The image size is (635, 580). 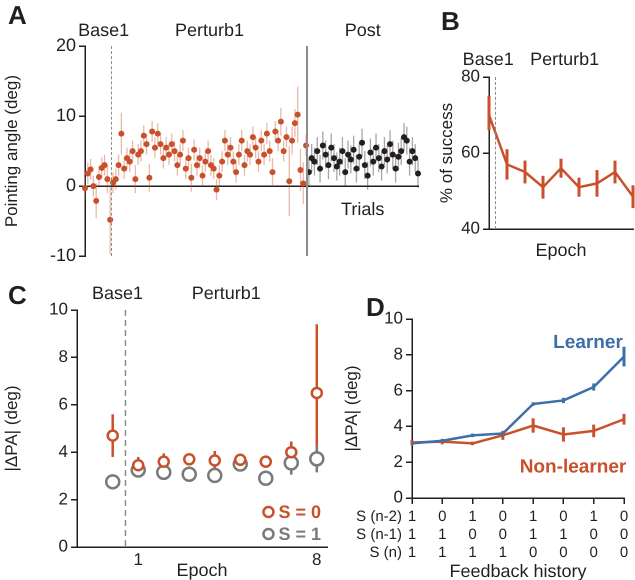 What do you see at coordinates (470, 152) in the screenshot?
I see `y-tick-label: 60` at bounding box center [470, 152].